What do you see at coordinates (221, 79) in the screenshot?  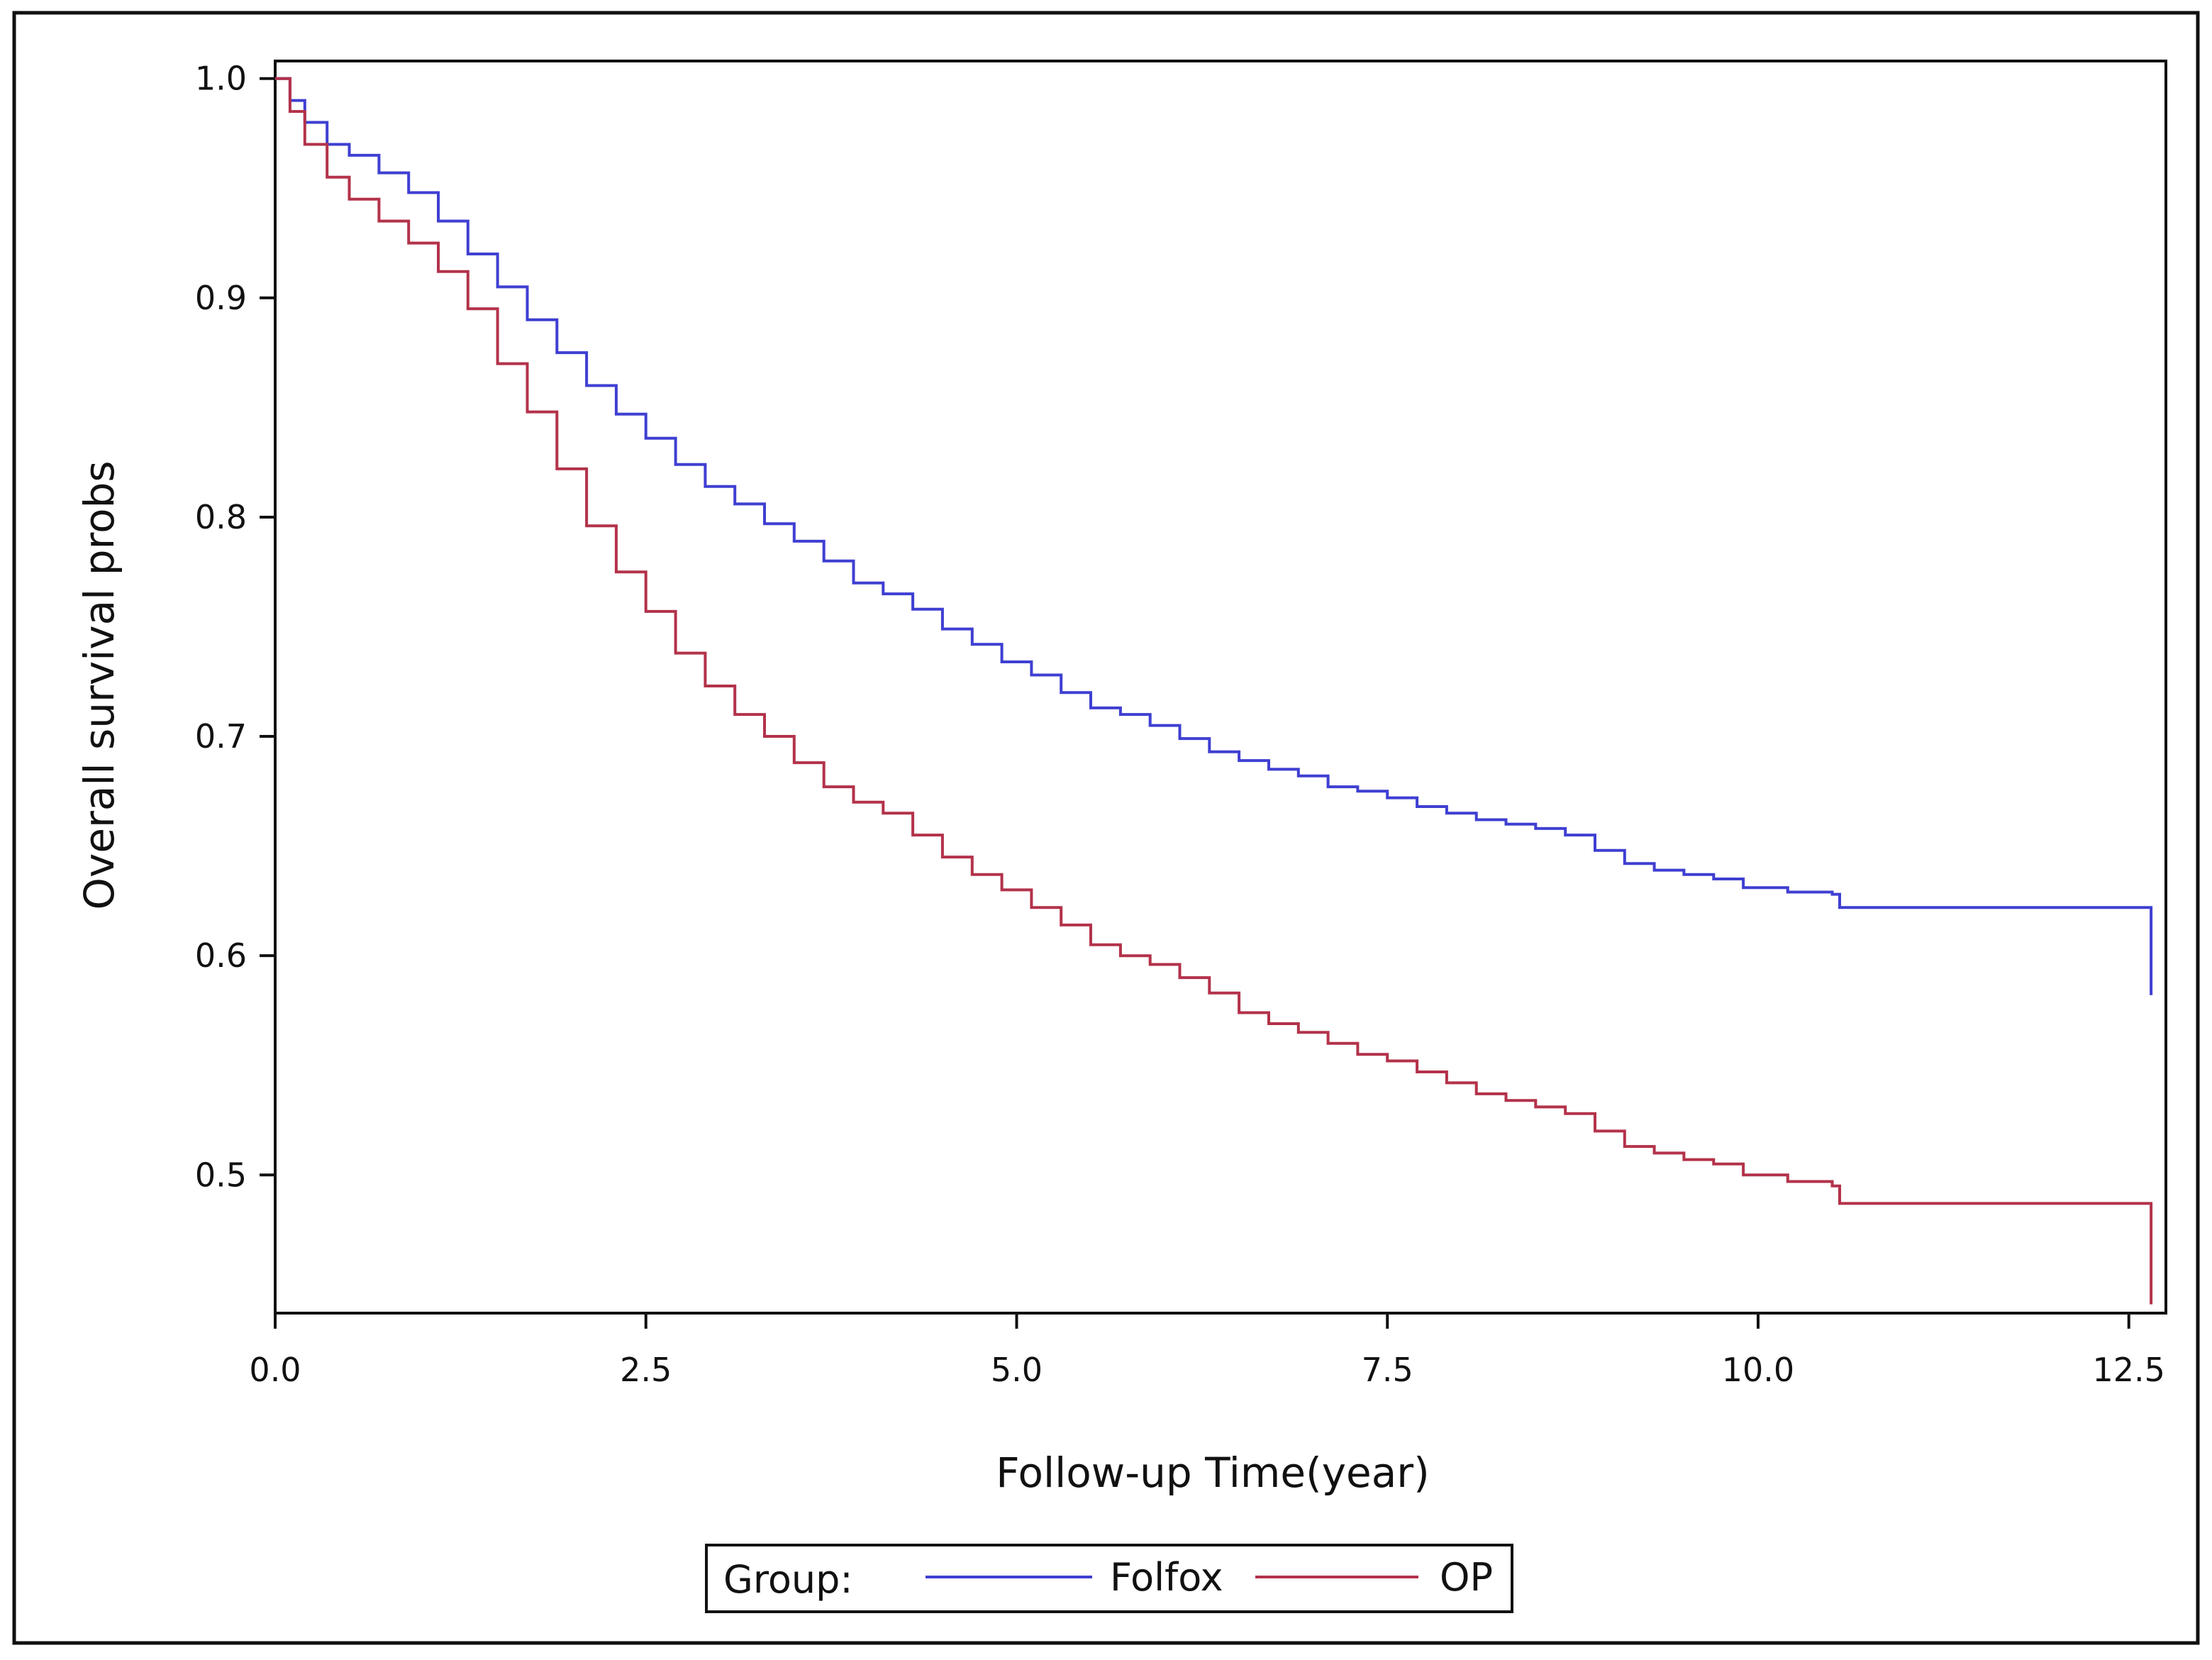 I see `y-tick-label: 1.0` at bounding box center [221, 79].